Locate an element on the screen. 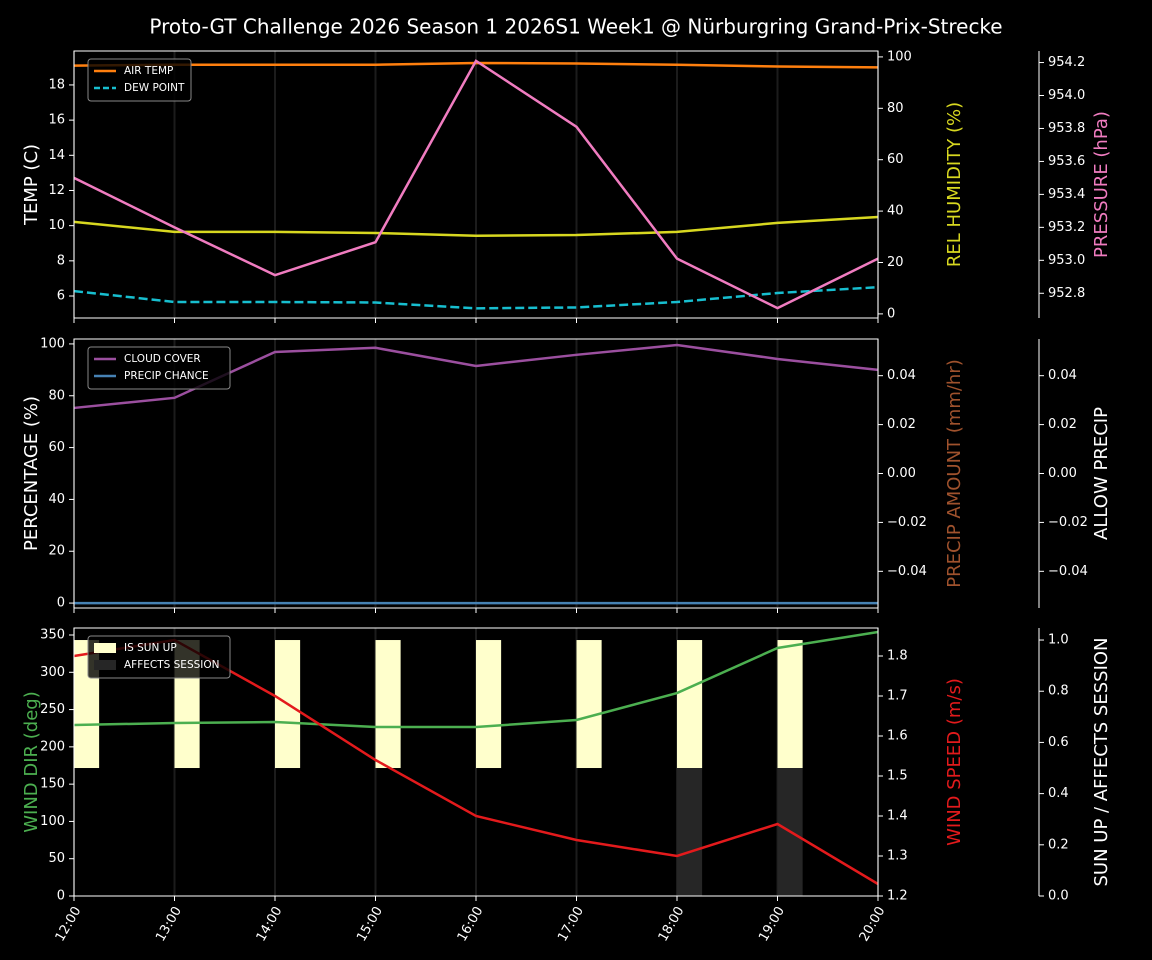 Image resolution: width=1152 pixels, height=960 pixels. y3-tick-label: 0.0 is located at coordinates (1058, 896).